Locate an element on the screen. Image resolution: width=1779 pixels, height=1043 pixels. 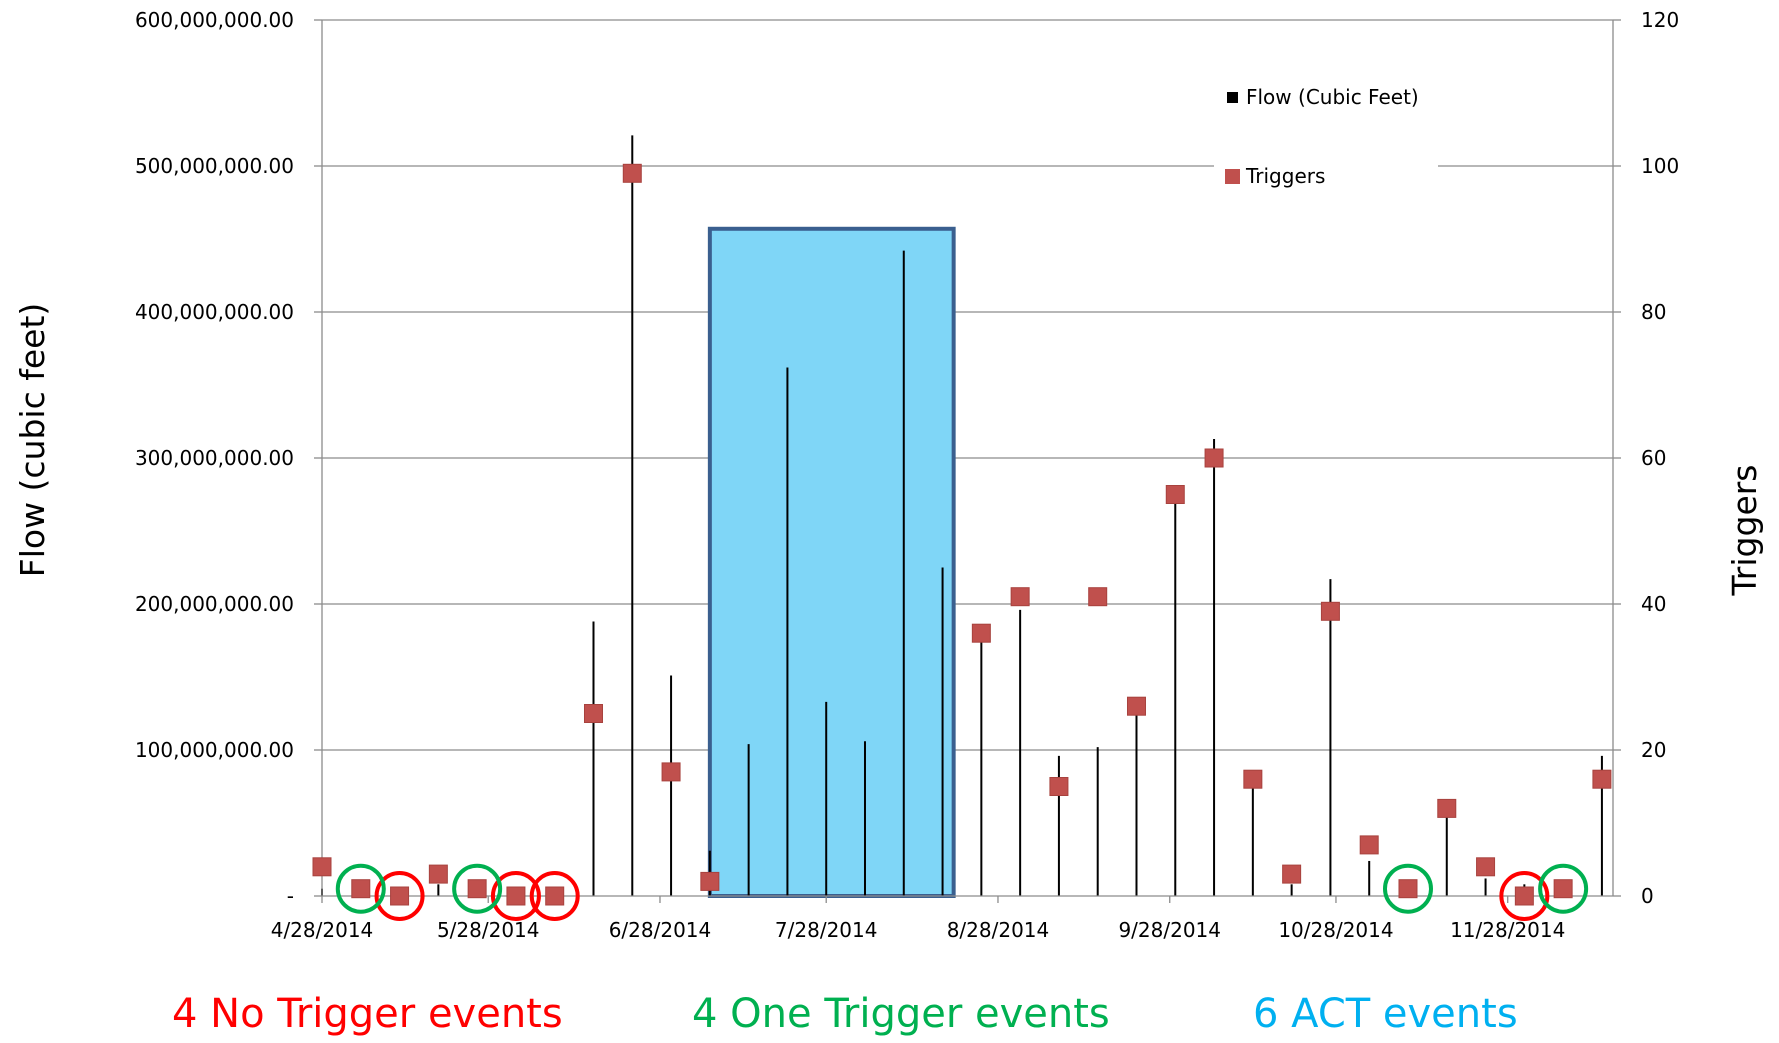
act-summary: 6 ACT events is located at coordinates (1385, 1014).